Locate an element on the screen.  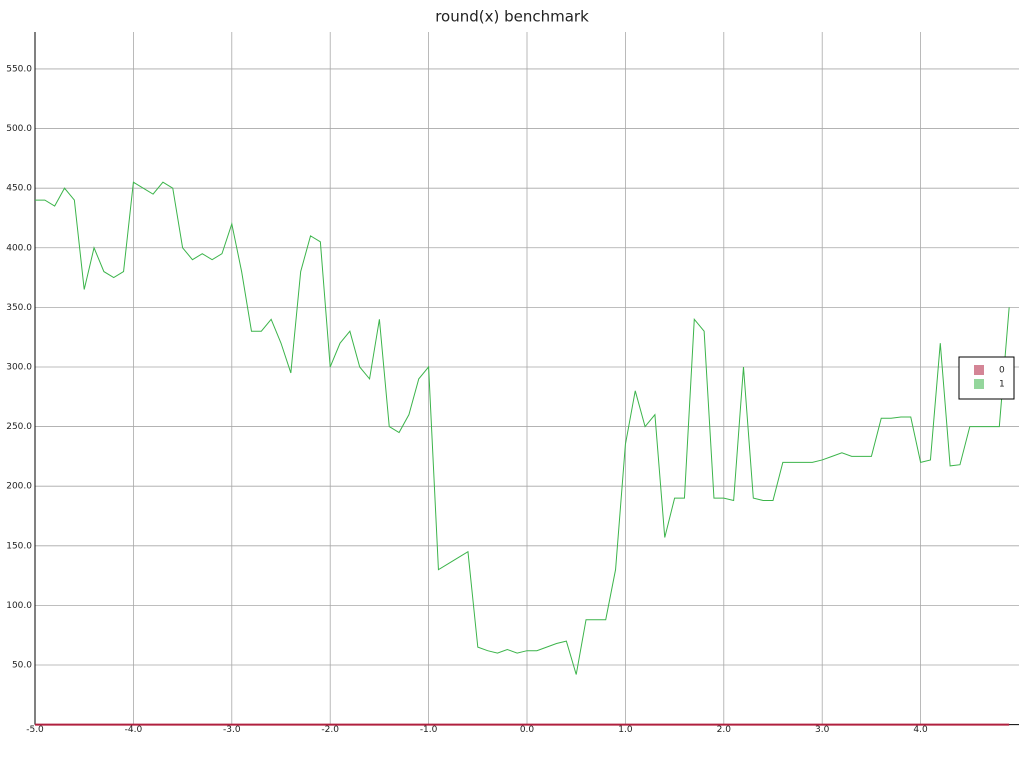
chart-title: round(x) benchmark is located at coordinates (512, 17).